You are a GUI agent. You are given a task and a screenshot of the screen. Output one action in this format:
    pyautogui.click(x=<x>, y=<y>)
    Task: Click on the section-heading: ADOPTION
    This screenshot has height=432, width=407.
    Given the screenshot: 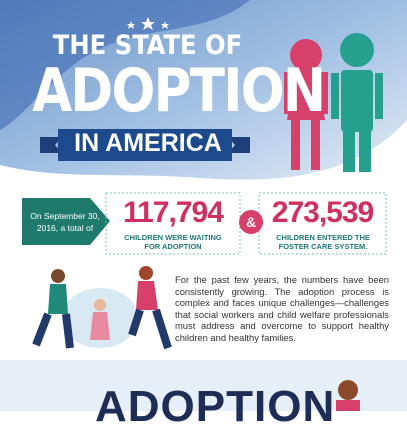 What is the action you would take?
    pyautogui.click(x=215, y=406)
    